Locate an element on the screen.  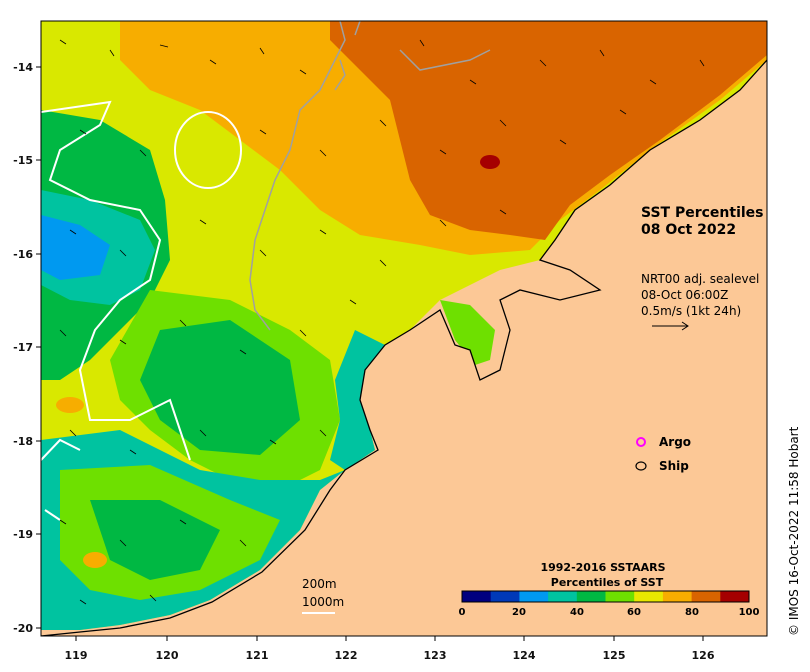
x-tick-label: 124 is located at coordinates (524, 655).